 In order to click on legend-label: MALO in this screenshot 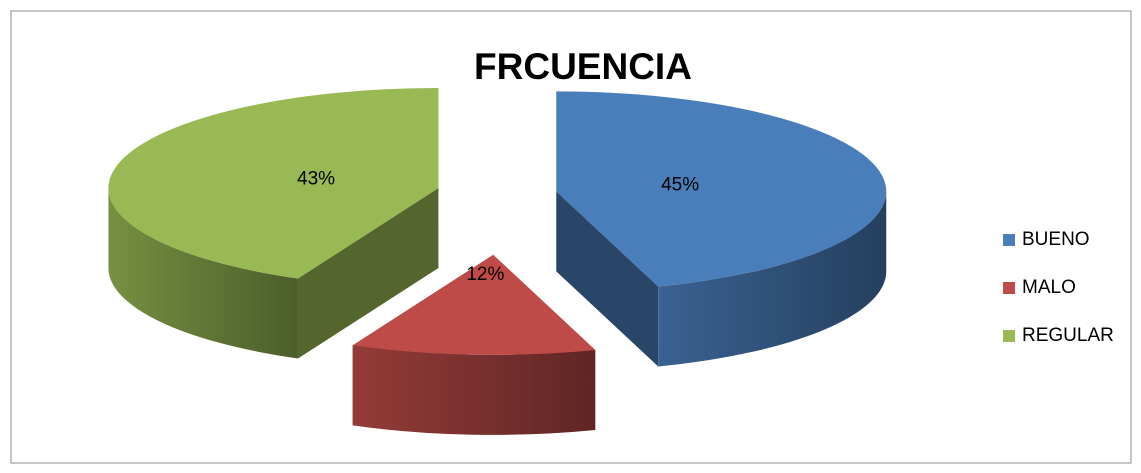, I will do `click(1049, 287)`.